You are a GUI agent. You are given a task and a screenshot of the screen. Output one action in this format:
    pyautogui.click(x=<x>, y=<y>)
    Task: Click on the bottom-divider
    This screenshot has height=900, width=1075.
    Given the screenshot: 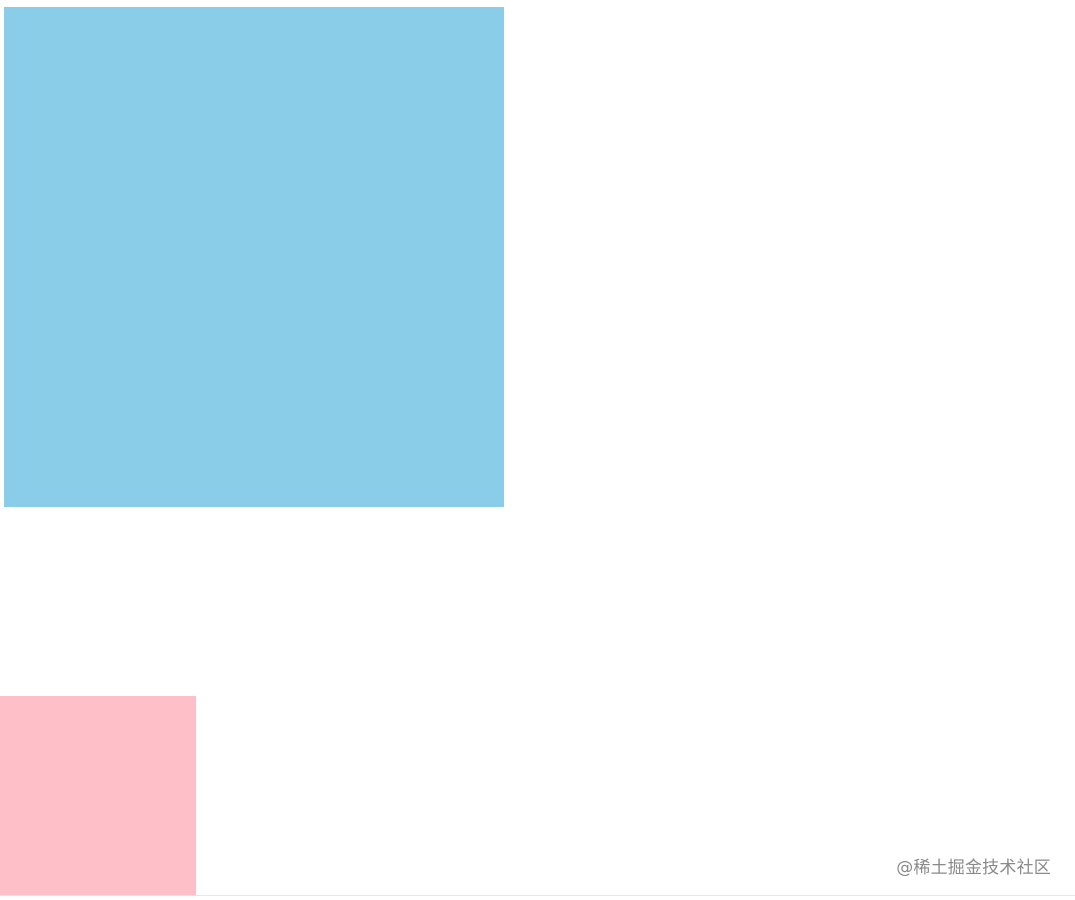 What is the action you would take?
    pyautogui.click(x=537, y=895)
    